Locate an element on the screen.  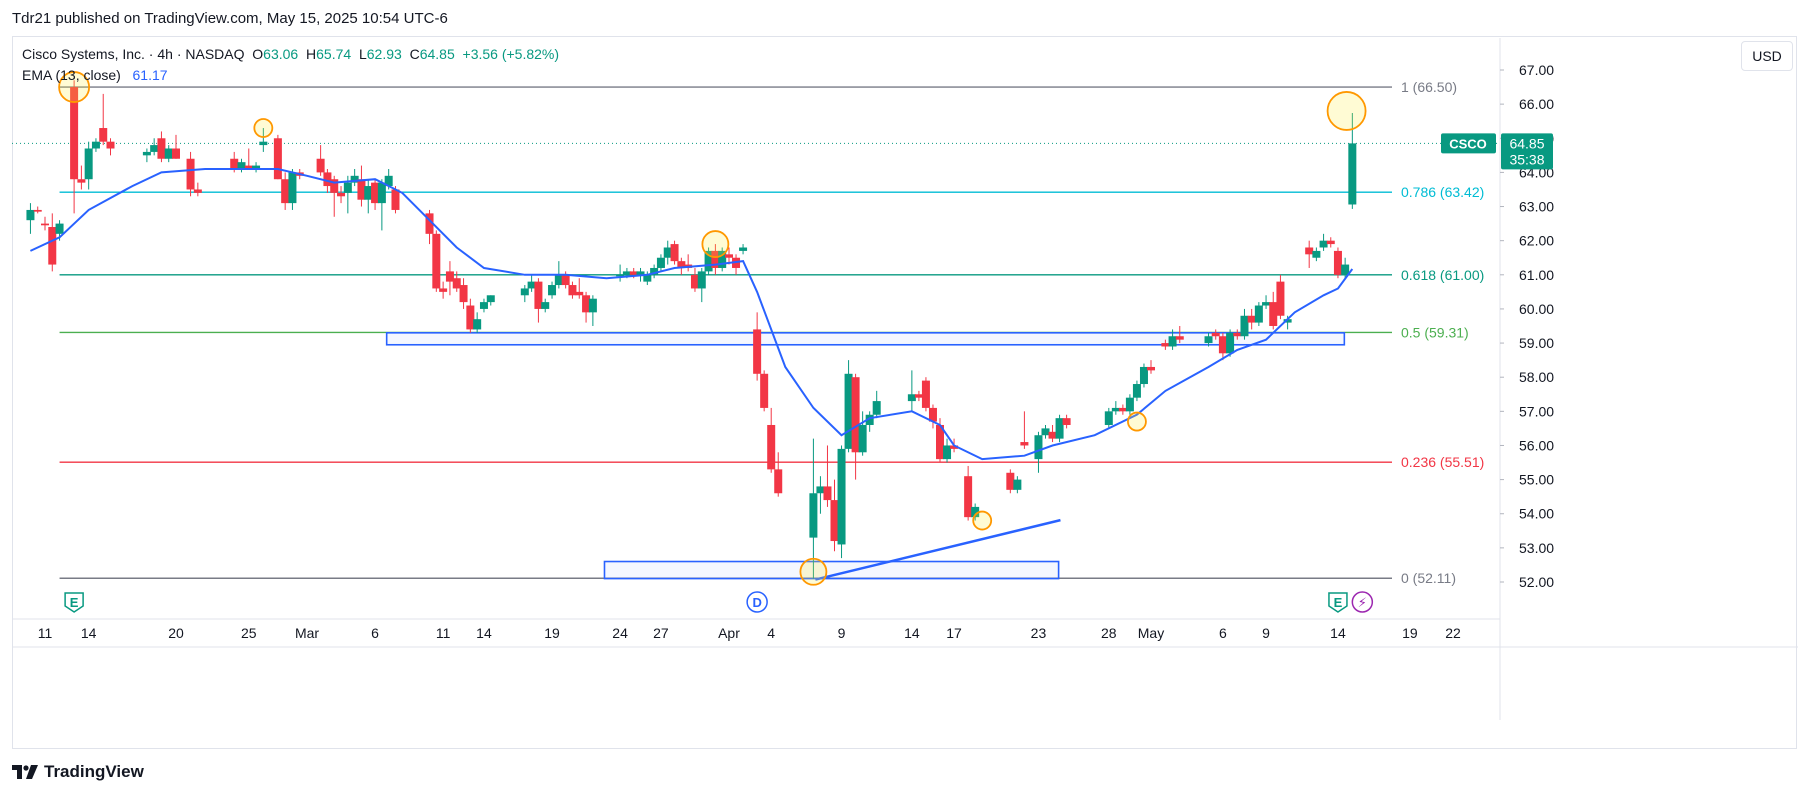
y-tick-label: 52.00 is located at coordinates (1536, 582).